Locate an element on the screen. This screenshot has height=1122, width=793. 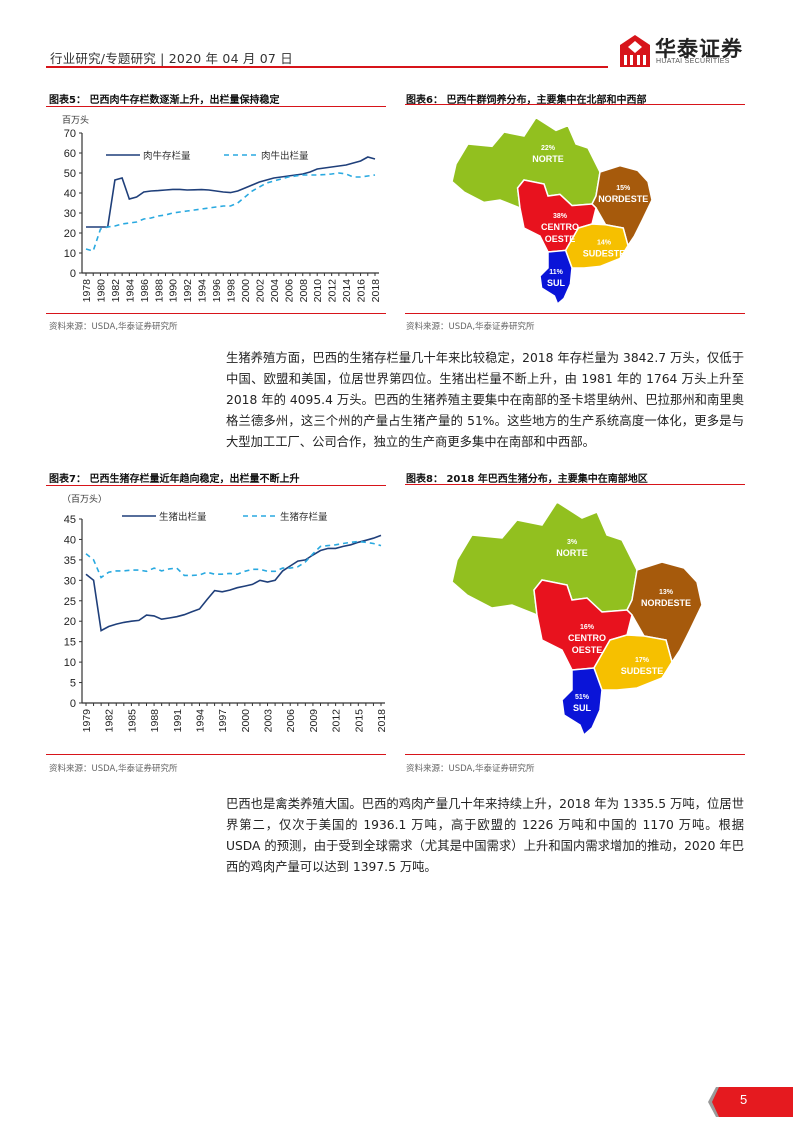
y-tick-label: 25 is located at coordinates (70, 602).